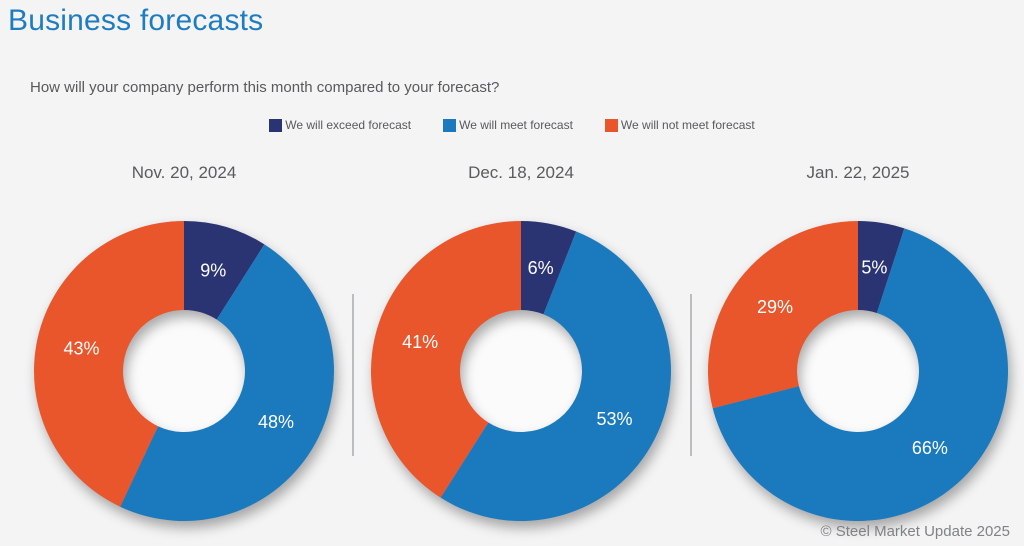  I want to click on slice-percentage-label: 5%, so click(874, 268).